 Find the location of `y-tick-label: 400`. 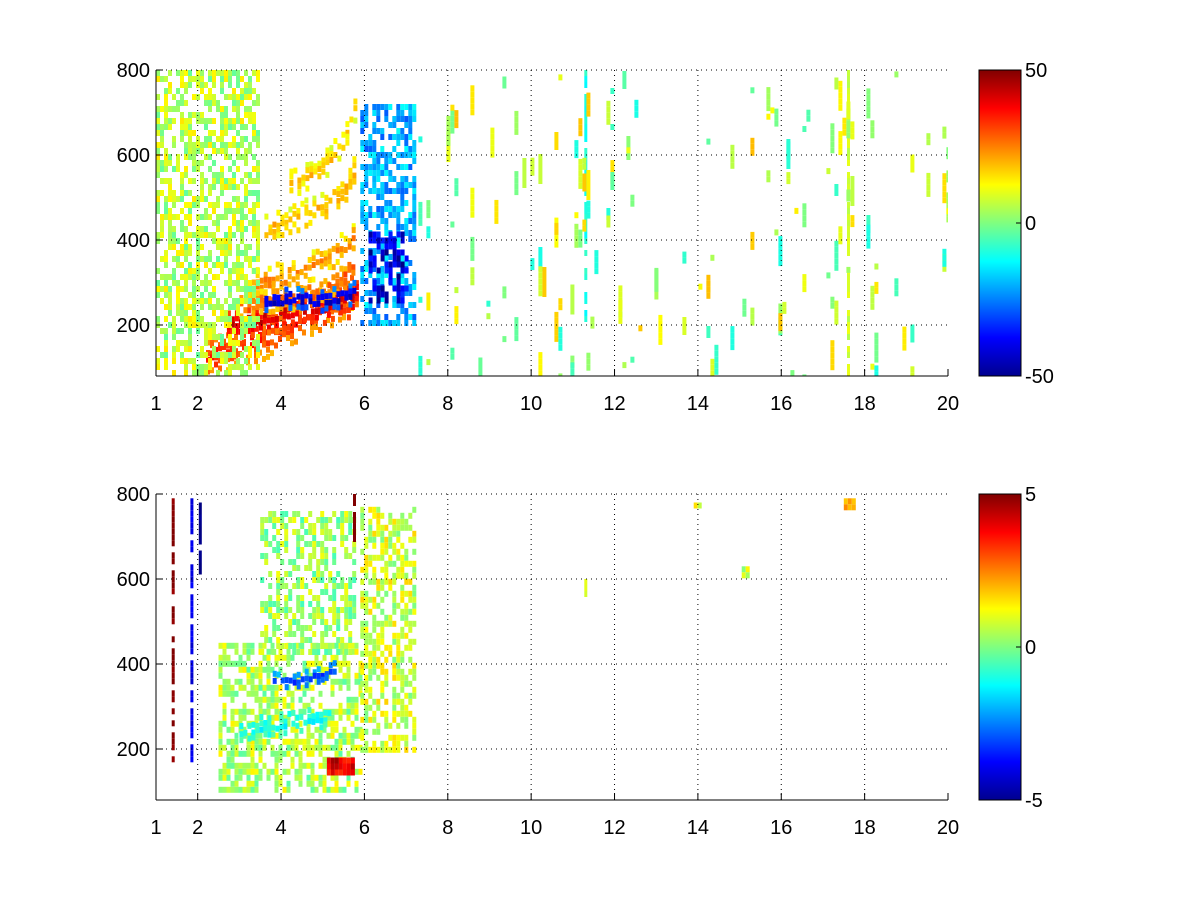

y-tick-label: 400 is located at coordinates (133, 665).